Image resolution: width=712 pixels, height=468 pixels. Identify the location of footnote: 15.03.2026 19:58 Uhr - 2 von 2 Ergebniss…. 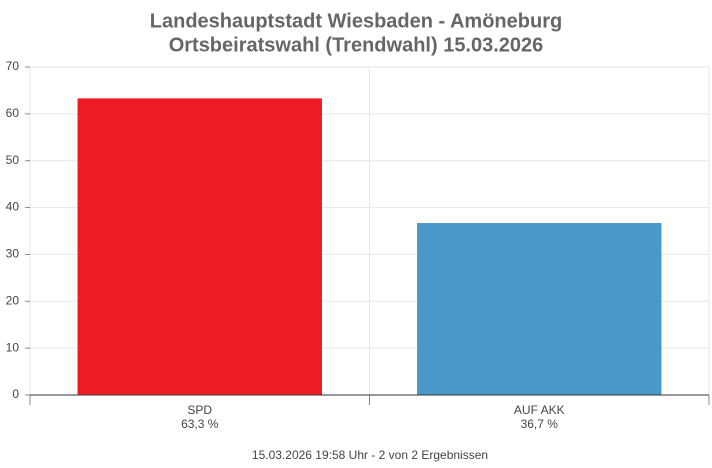
(370, 455).